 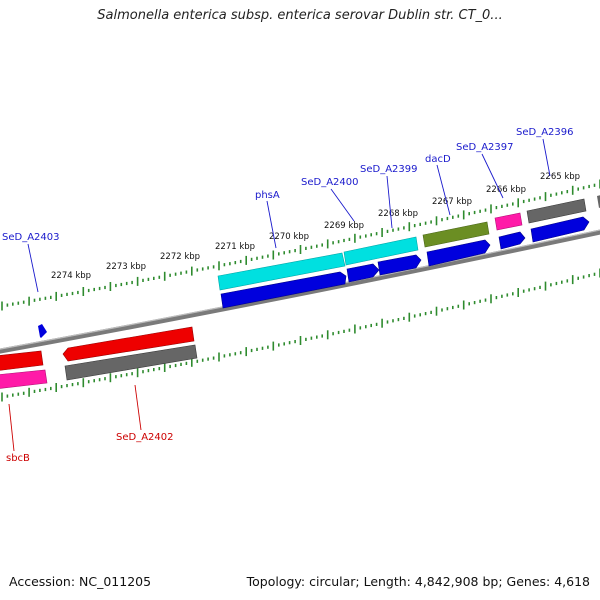 I want to click on feature-gray-lower, so click(x=131, y=362).